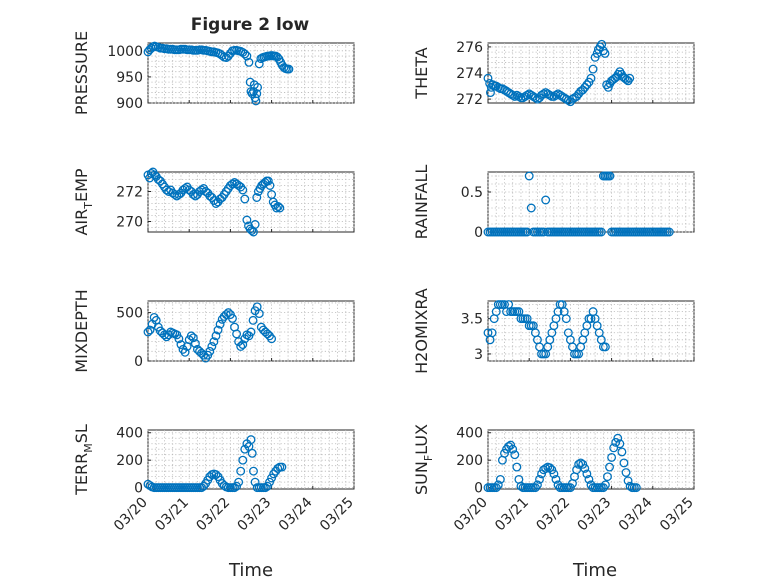  What do you see at coordinates (472, 193) in the screenshot?
I see `y-tick-label: 0.5` at bounding box center [472, 193].